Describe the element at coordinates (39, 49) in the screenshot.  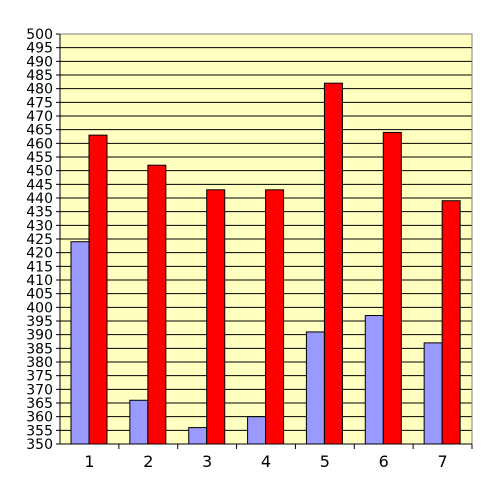
I see `y-tick-label: 495` at that location.